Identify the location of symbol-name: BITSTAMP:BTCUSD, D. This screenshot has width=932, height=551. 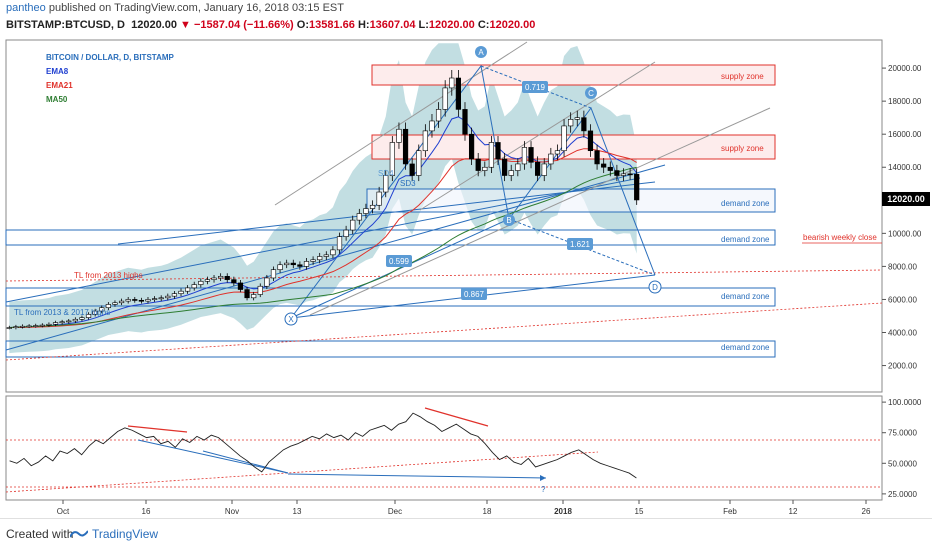
(65, 25).